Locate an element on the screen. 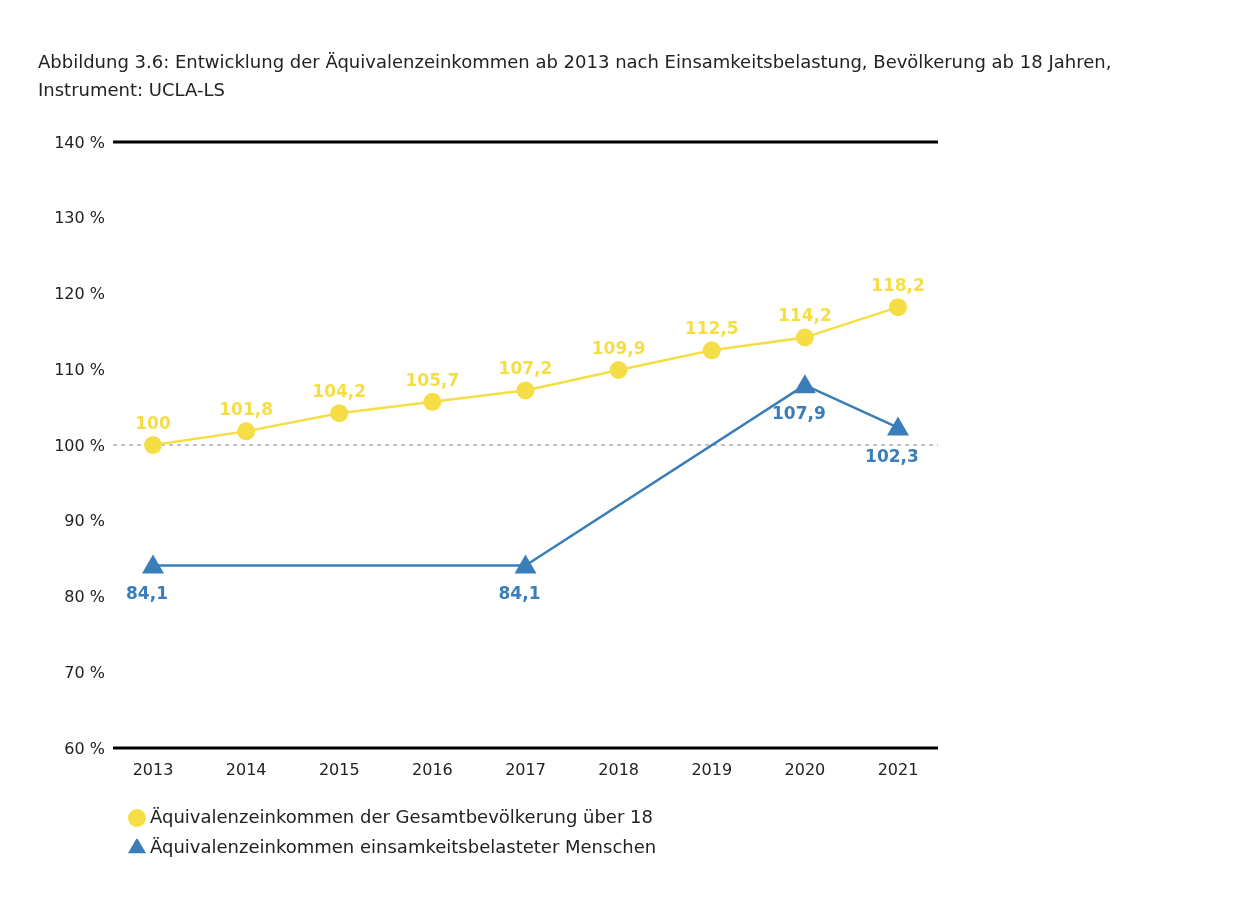  data-label: 100 is located at coordinates (153, 423).